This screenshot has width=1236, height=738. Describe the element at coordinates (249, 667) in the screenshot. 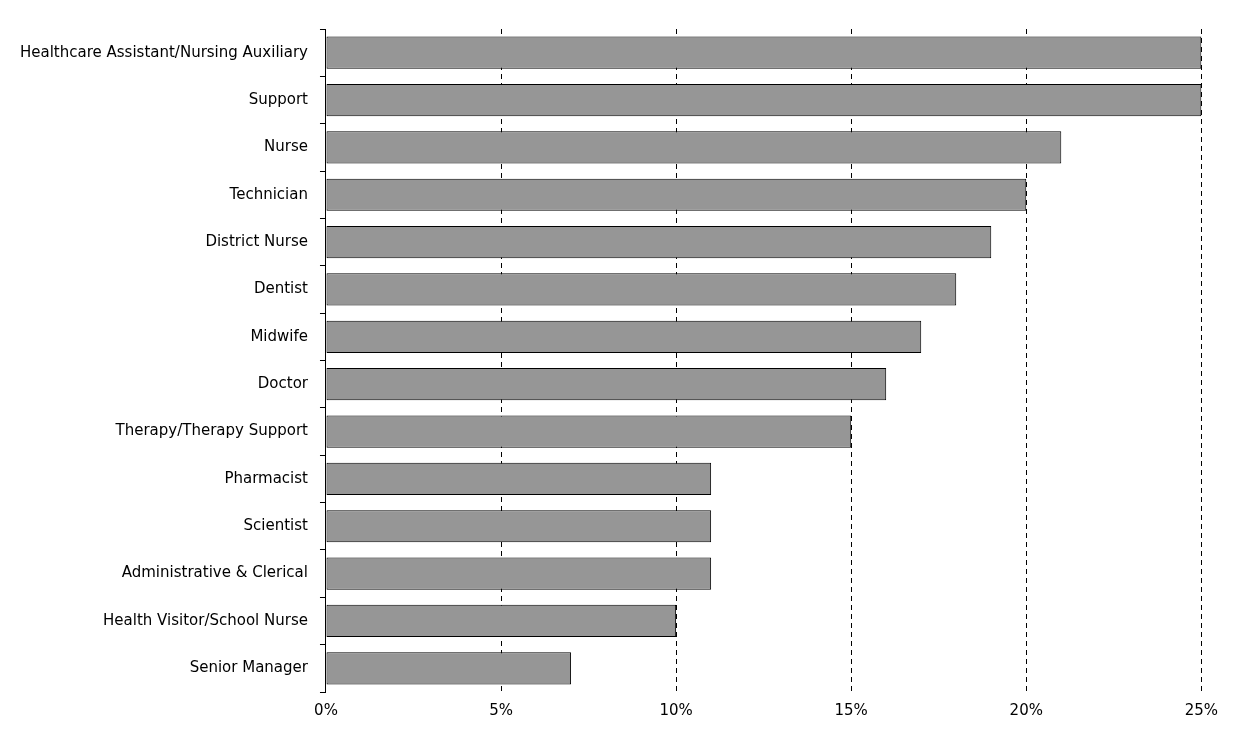

I see `y-tick-label: Senior Manager` at that location.